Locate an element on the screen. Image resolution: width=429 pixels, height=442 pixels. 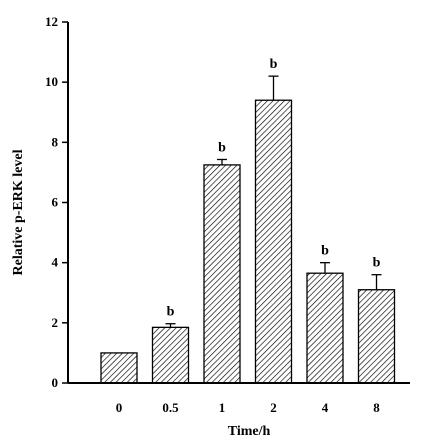
x-tick-label: 2 is located at coordinates (273, 407).